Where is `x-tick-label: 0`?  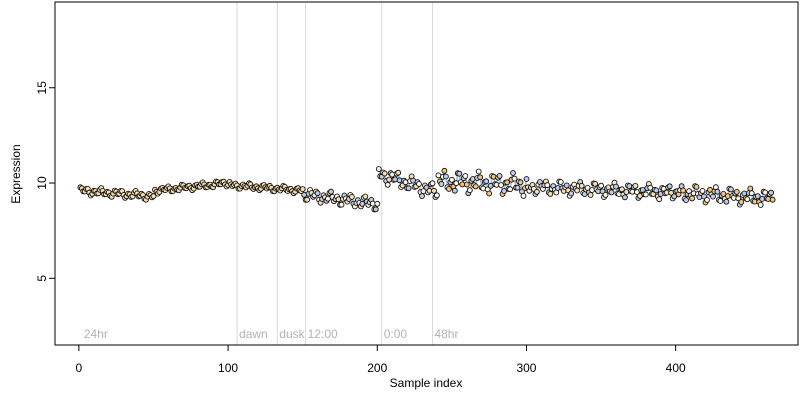 x-tick-label: 0 is located at coordinates (79, 368).